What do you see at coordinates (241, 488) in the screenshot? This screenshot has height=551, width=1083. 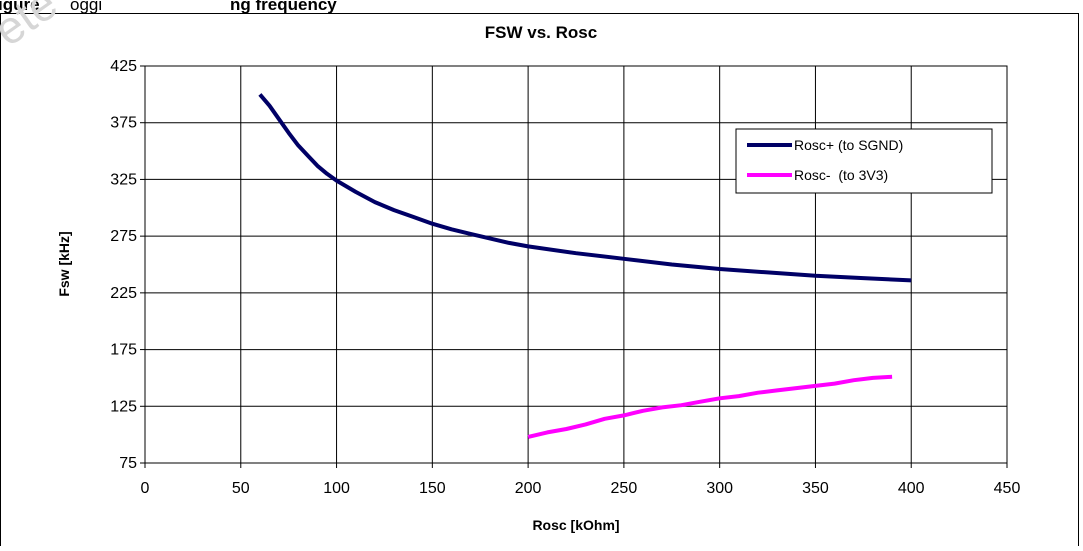 I see `x-tick-label: 50` at bounding box center [241, 488].